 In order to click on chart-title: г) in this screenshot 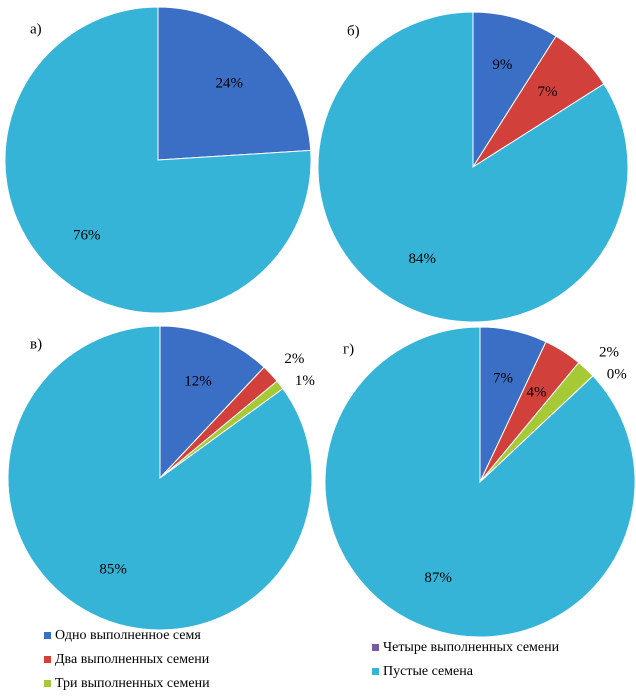, I will do `click(348, 349)`.